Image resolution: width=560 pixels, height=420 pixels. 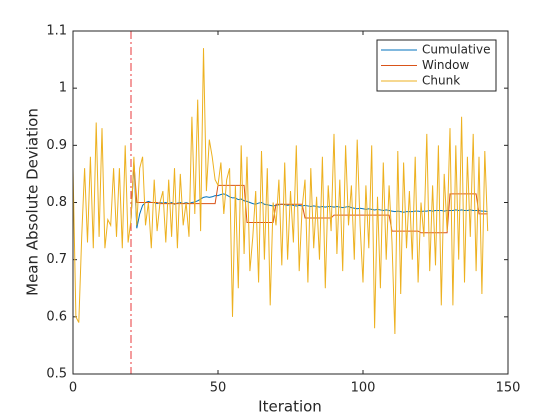 What do you see at coordinates (441, 81) in the screenshot?
I see `legend-label: Chunk` at bounding box center [441, 81].